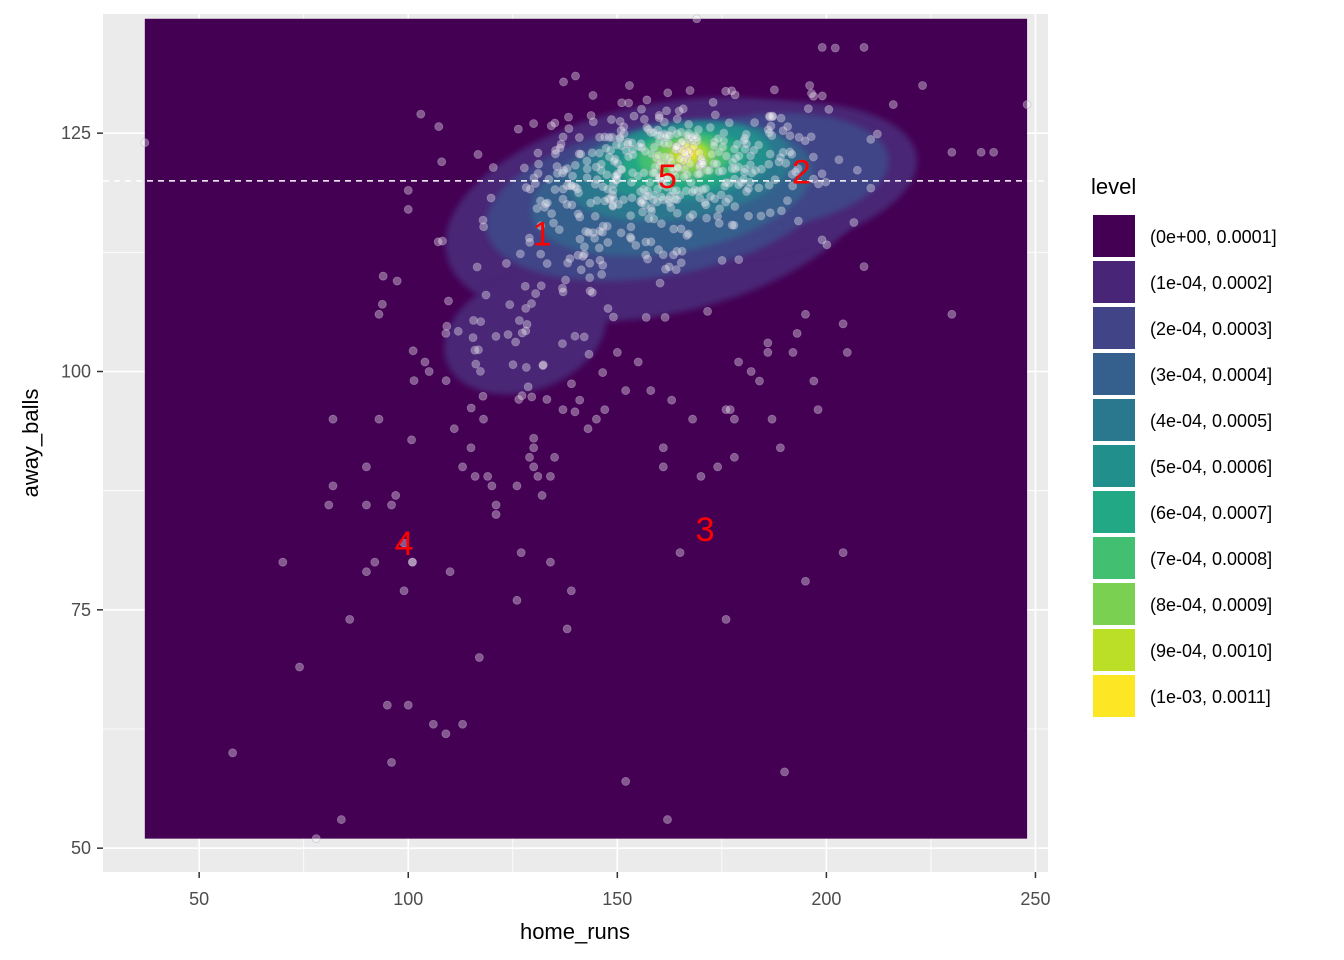 The width and height of the screenshot is (1344, 960). What do you see at coordinates (1211, 559) in the screenshot?
I see `legend-key-label: (7e-04, 0.0008]` at bounding box center [1211, 559].